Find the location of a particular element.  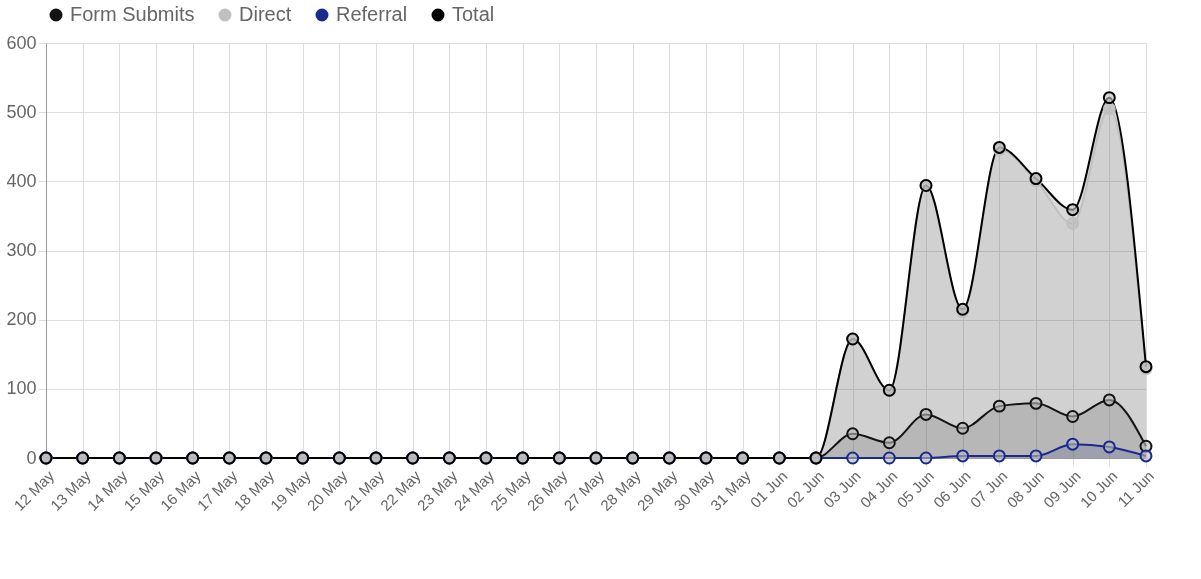

y-tick-label: 200 is located at coordinates (21, 319).